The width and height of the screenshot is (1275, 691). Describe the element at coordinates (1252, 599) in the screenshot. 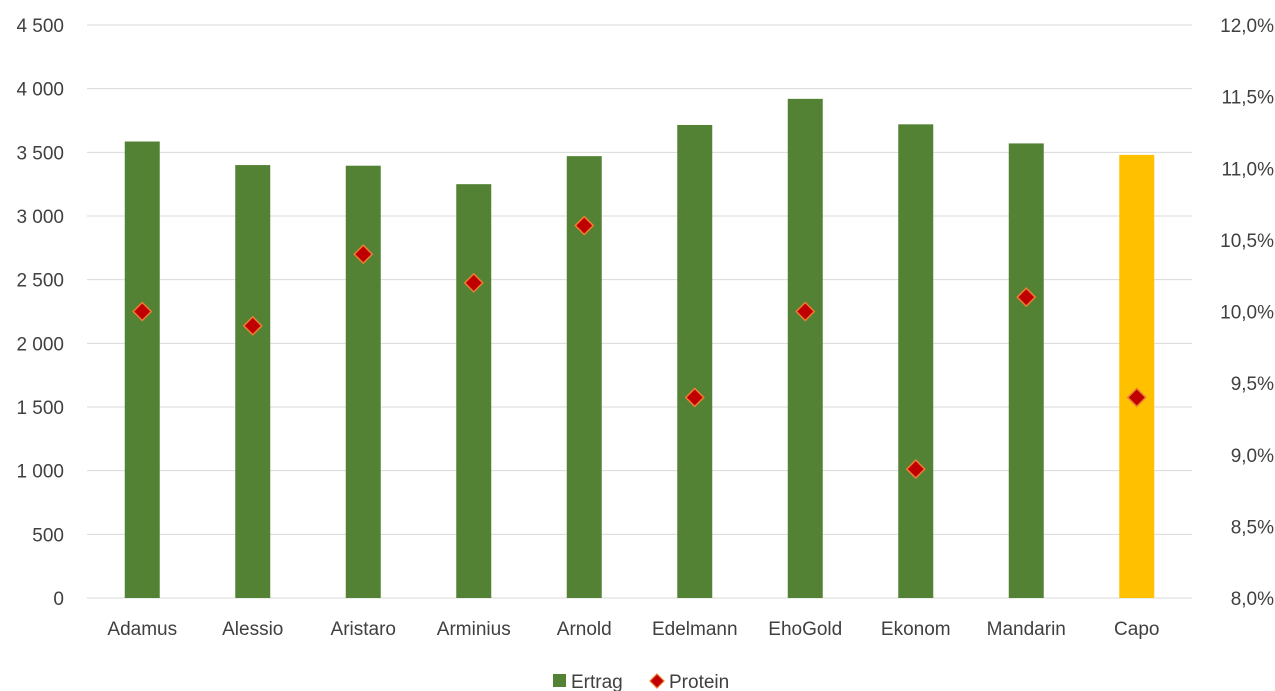

I see `right-tick-label: 8,0%` at that location.